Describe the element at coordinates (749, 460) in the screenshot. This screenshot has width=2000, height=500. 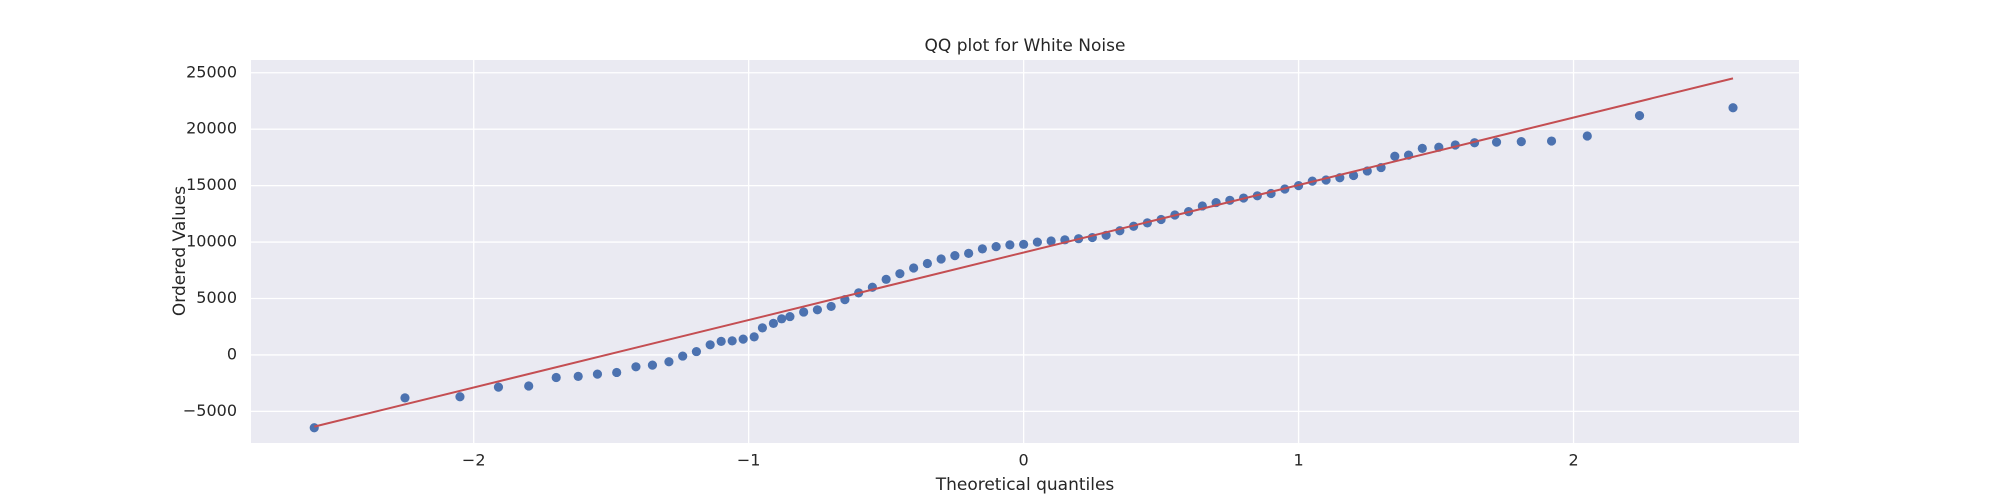
I see `x-tick-label: −1` at that location.